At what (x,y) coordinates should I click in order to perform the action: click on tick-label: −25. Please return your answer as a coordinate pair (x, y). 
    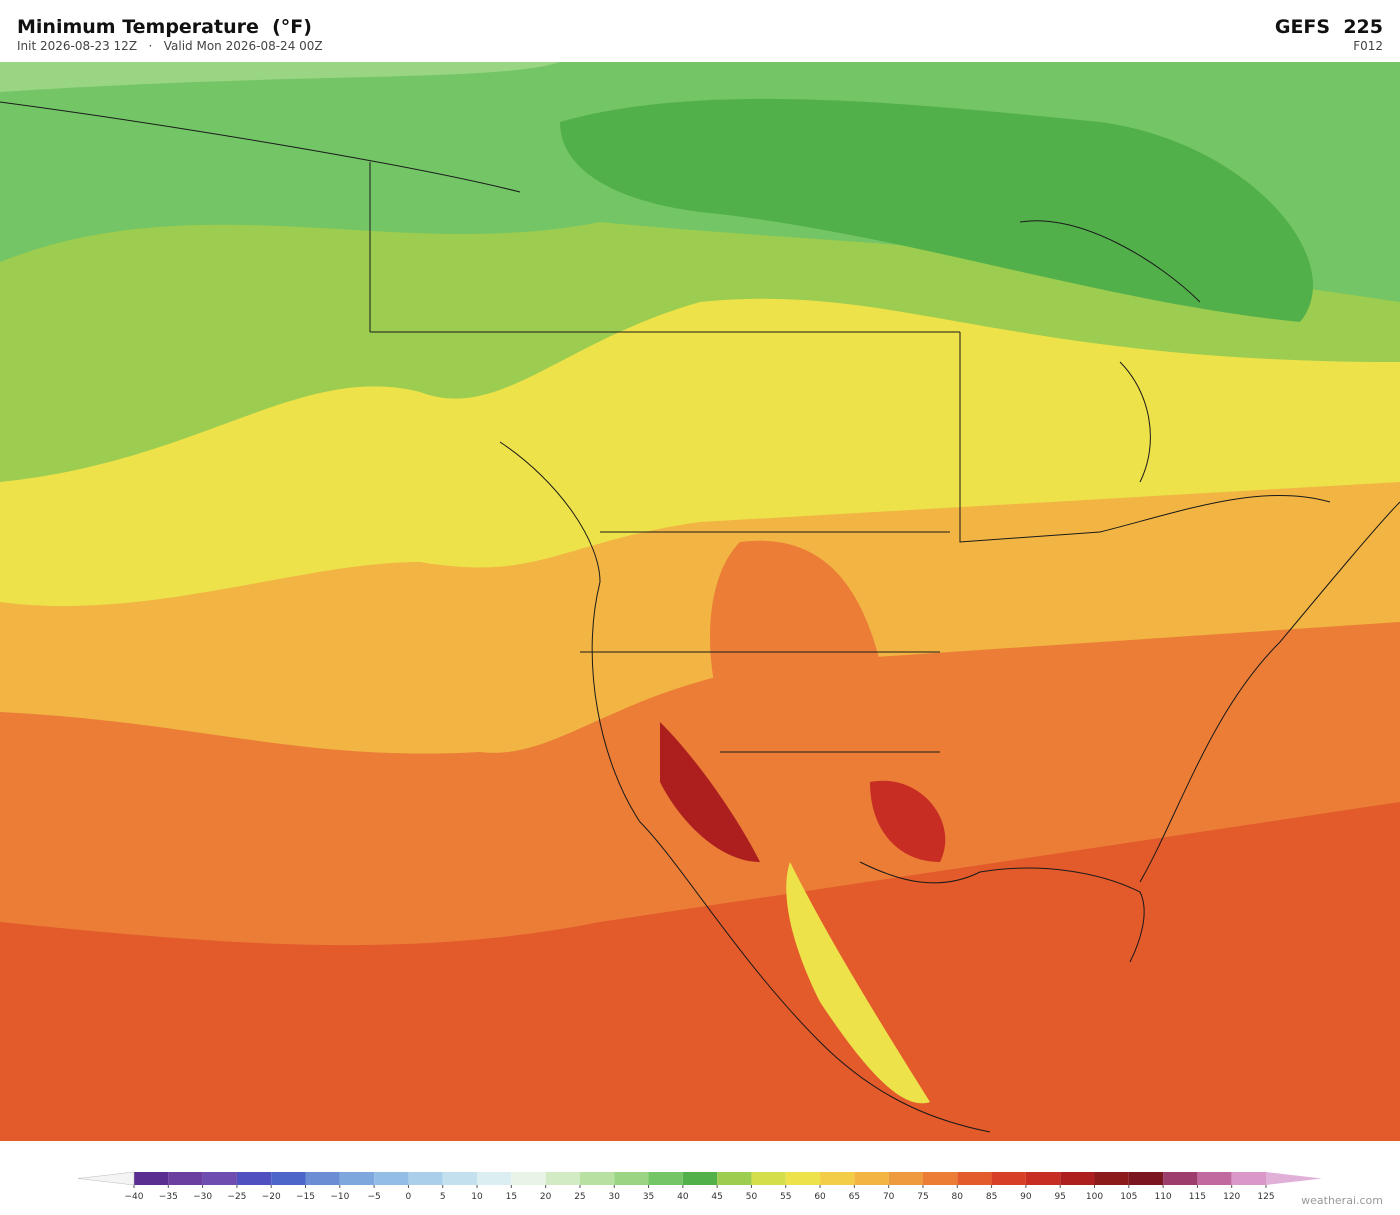
    Looking at the image, I should click on (236, 1197).